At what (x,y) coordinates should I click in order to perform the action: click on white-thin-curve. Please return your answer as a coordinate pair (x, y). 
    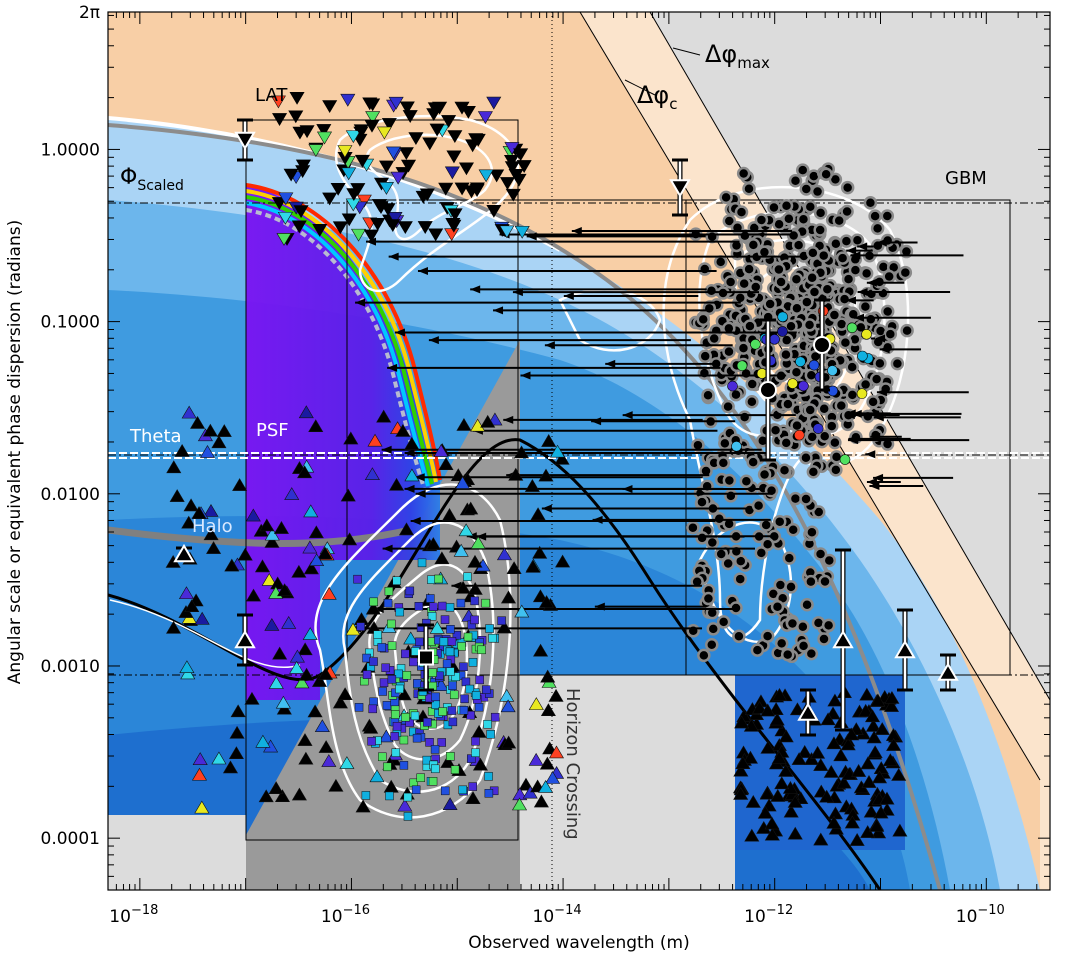
    Looking at the image, I should click on (205, 634).